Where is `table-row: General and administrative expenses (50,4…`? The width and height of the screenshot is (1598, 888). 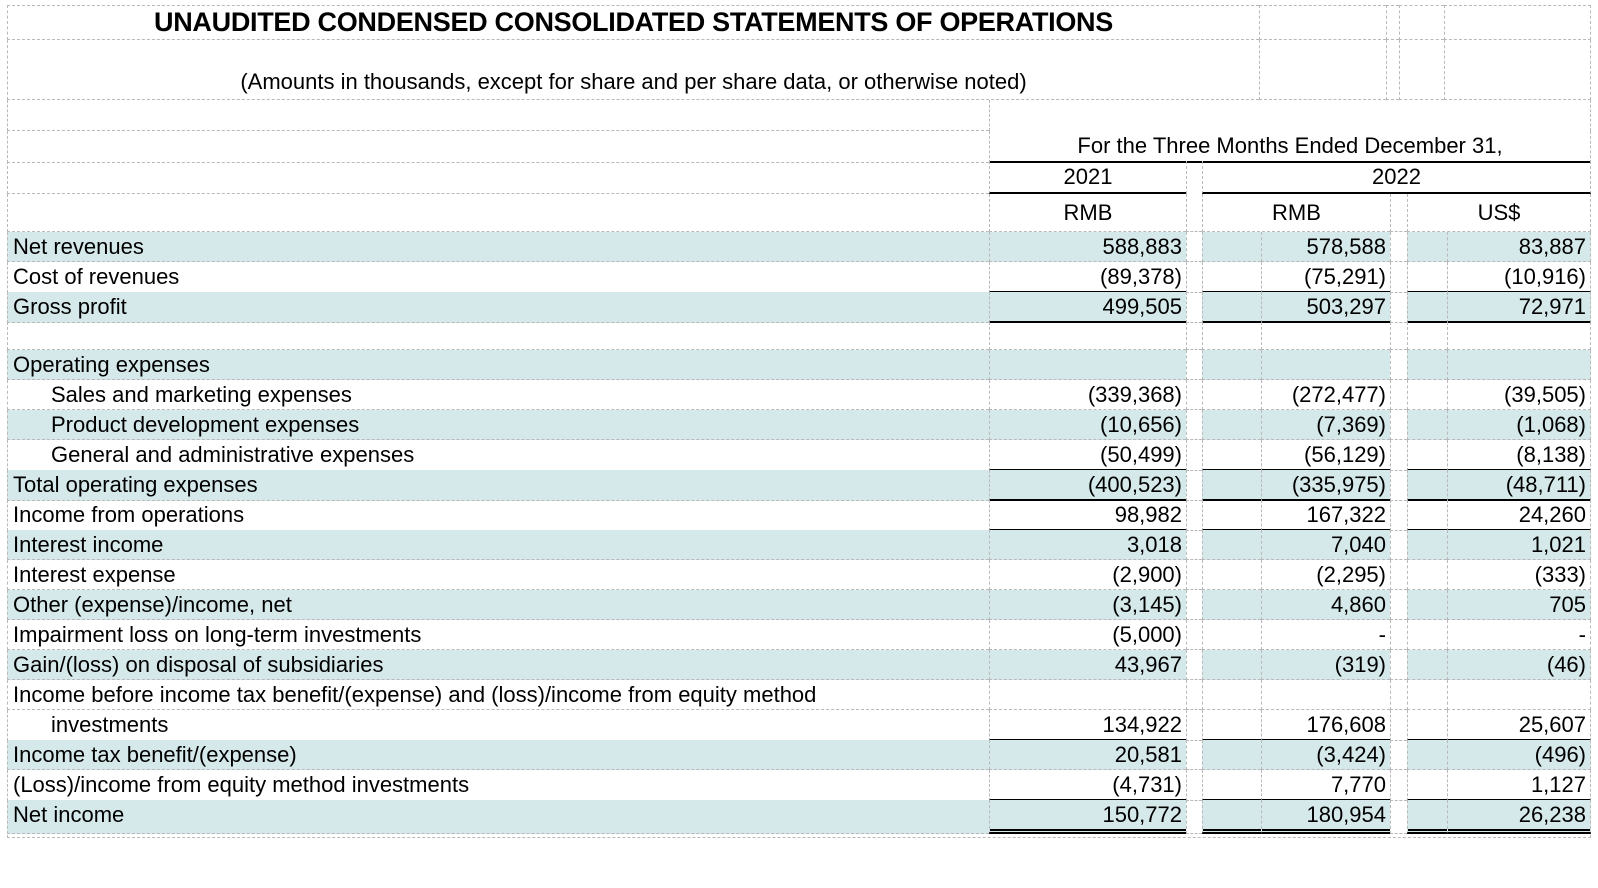
table-row: General and administrative expenses (50,4… is located at coordinates (802, 455).